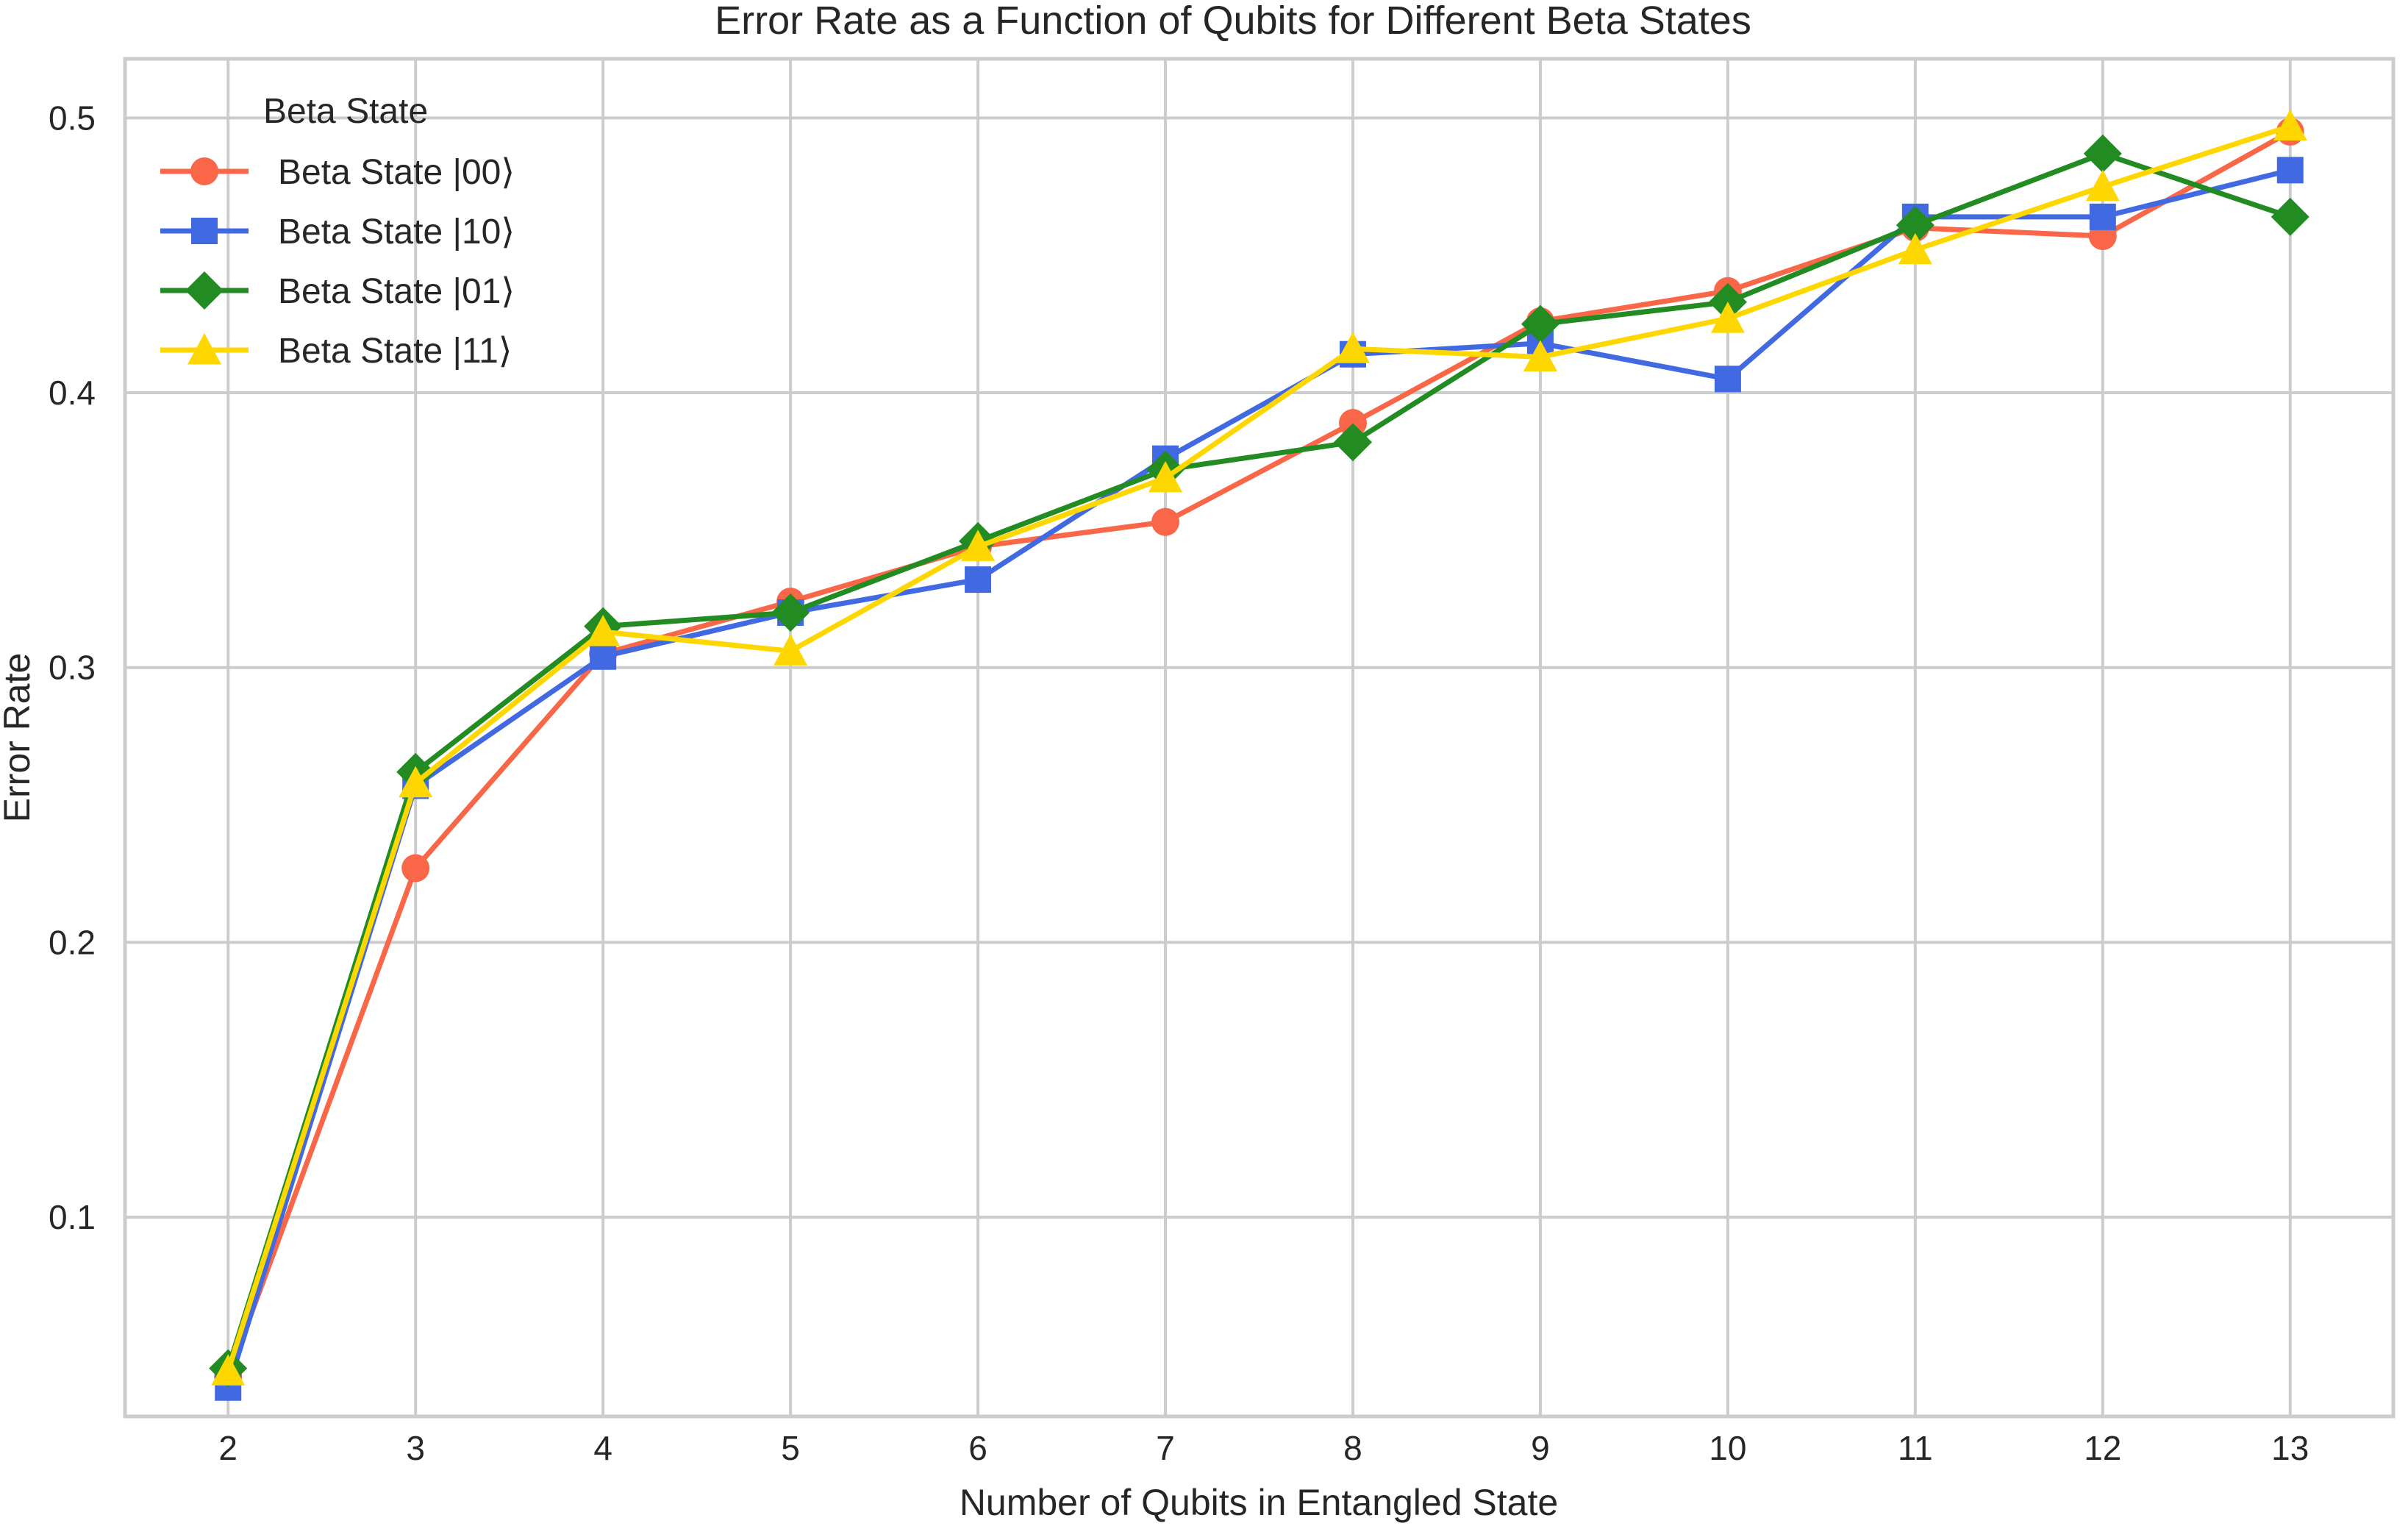 The image size is (2408, 1526). Describe the element at coordinates (977, 1448) in the screenshot. I see `x-tick-label: 6` at that location.